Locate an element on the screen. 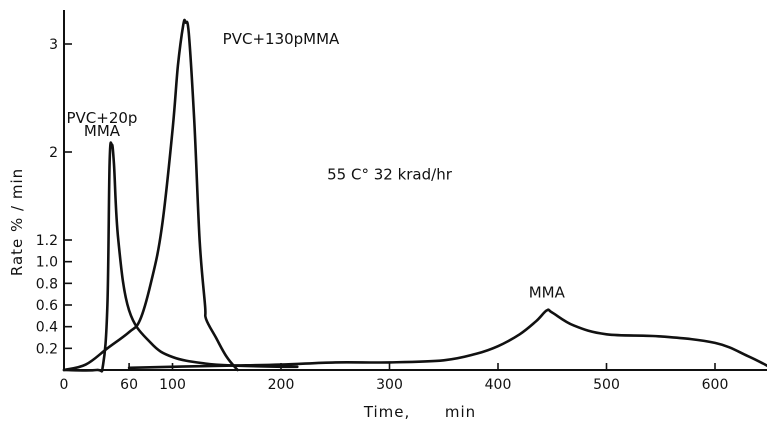  annotation-1: PVC+130pMMA is located at coordinates (281, 39).